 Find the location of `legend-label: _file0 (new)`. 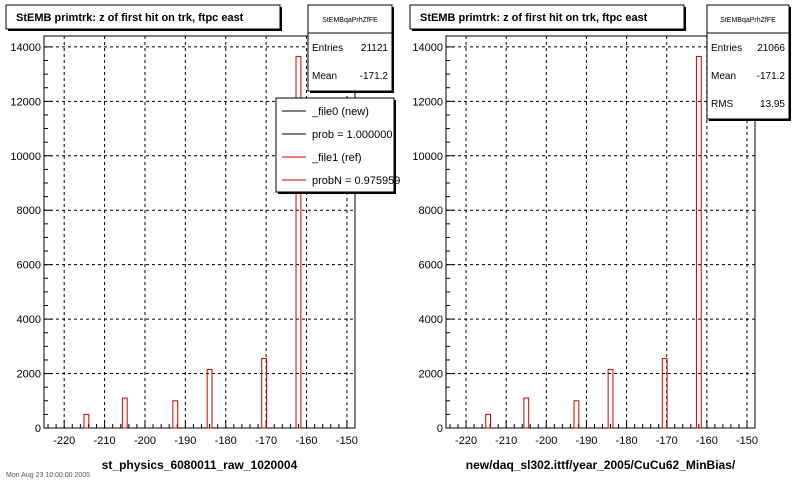

legend-label: _file0 (new) is located at coordinates (340, 112).